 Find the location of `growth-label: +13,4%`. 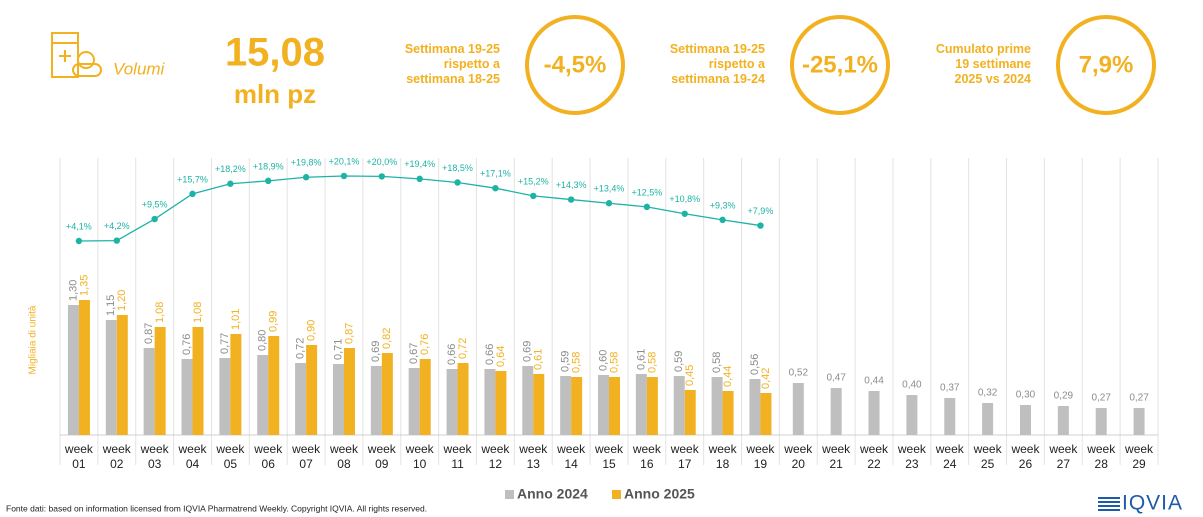

growth-label: +13,4% is located at coordinates (609, 189).